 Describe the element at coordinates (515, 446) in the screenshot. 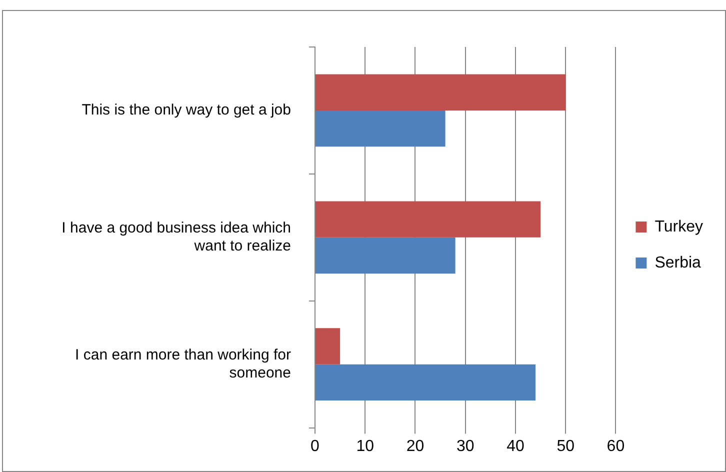

I see `x-tick-label: 40` at that location.